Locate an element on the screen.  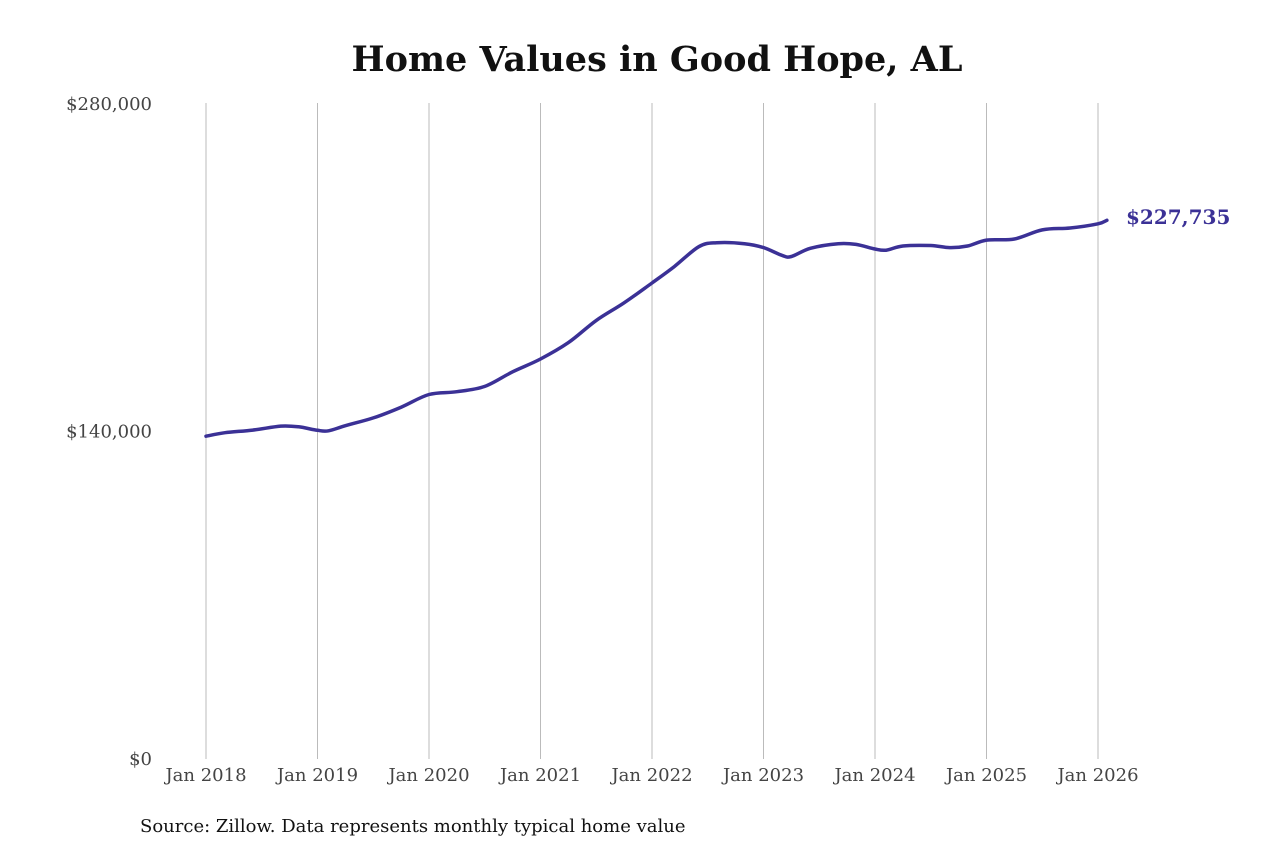
x-tick-label: Jan 2024 is located at coordinates (873, 775).